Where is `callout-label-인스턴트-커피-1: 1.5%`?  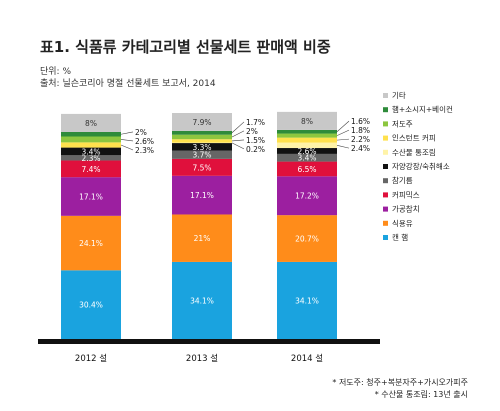
callout-label-인스턴트-커피-1: 1.5% is located at coordinates (255, 140).